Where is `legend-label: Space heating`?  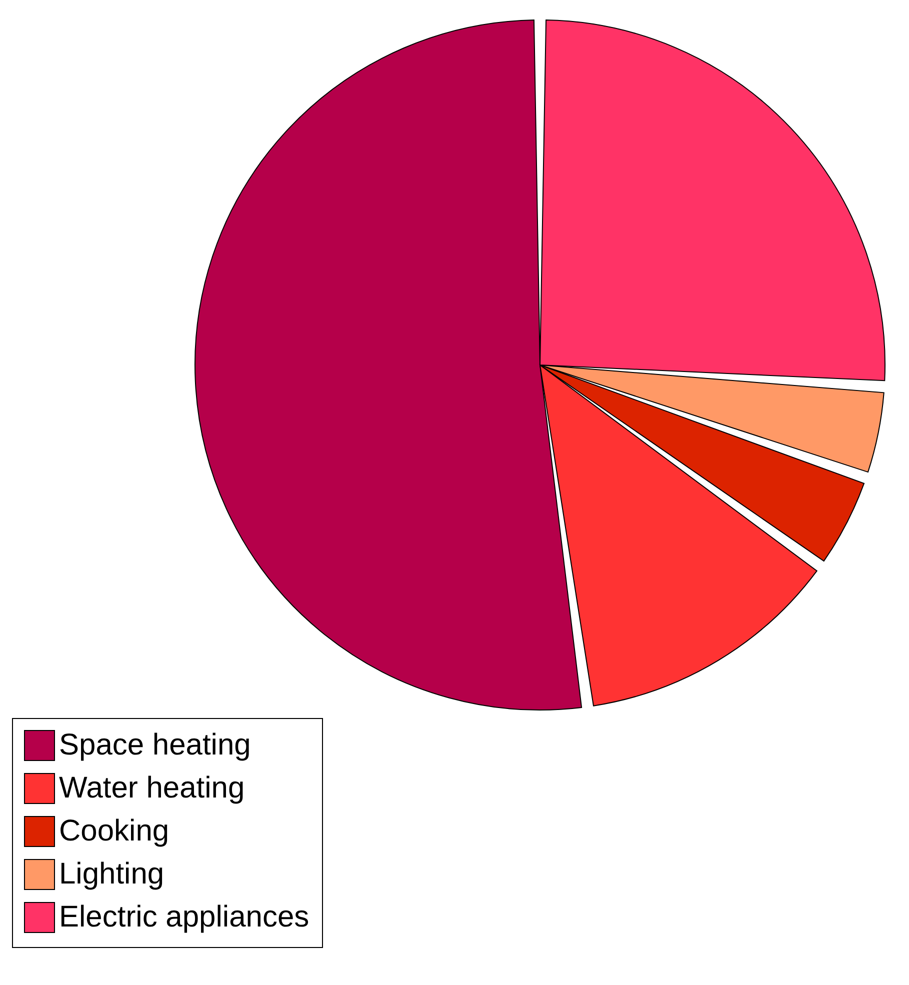
legend-label: Space heating is located at coordinates (155, 745).